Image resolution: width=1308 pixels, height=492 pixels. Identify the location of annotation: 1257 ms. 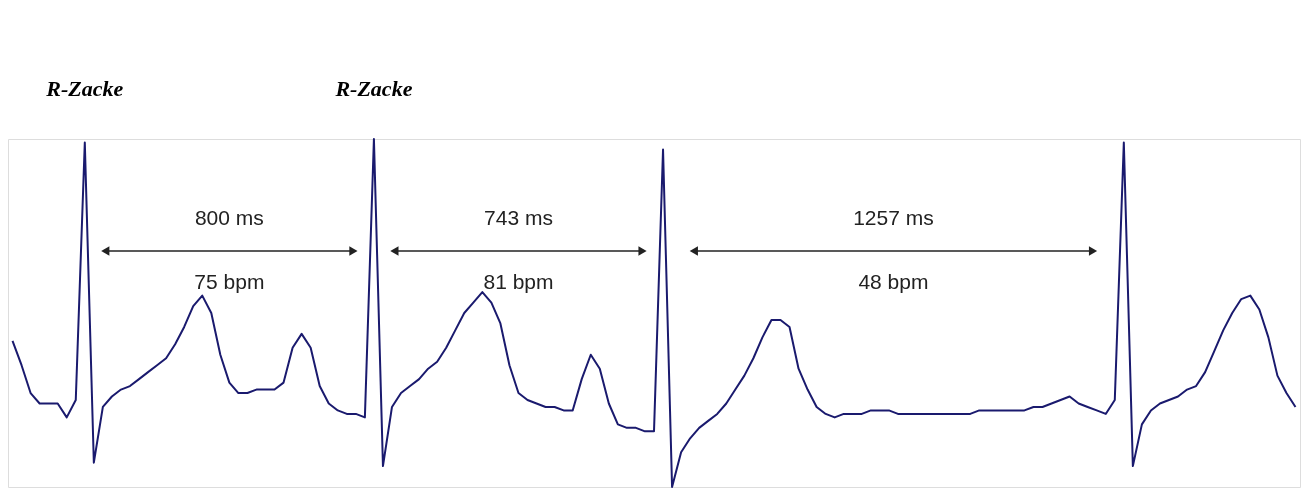
(893, 217).